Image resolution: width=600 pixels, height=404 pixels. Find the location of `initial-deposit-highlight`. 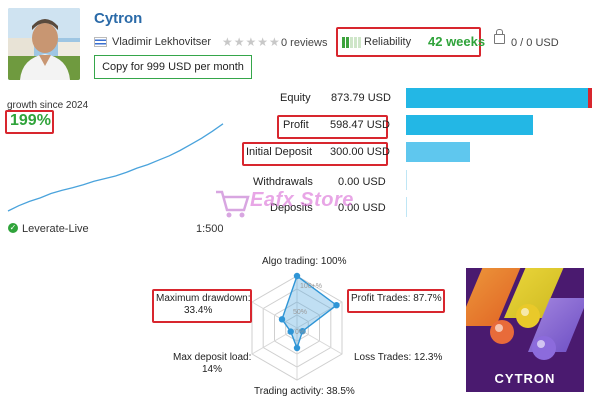

initial-deposit-highlight is located at coordinates (315, 154).